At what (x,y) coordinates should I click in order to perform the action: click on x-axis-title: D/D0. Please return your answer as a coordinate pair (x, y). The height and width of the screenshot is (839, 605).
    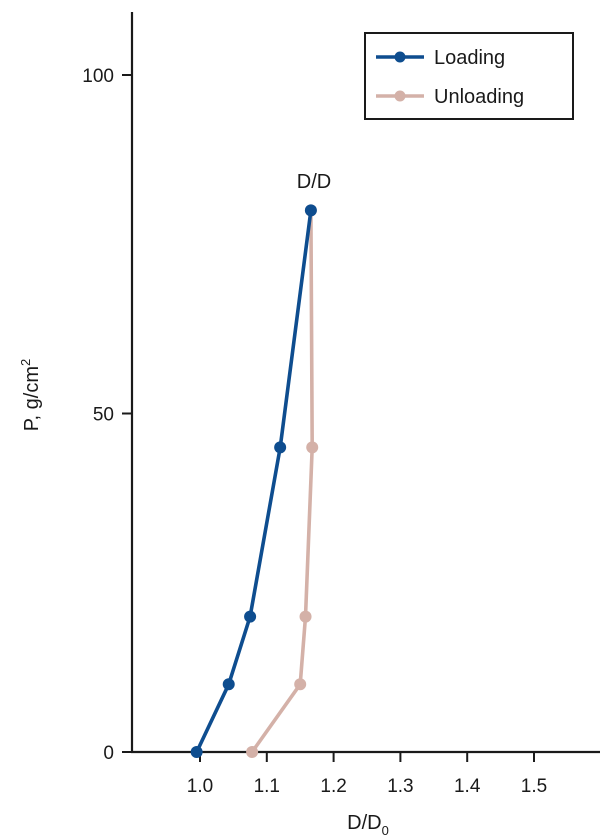
    Looking at the image, I should click on (368, 825).